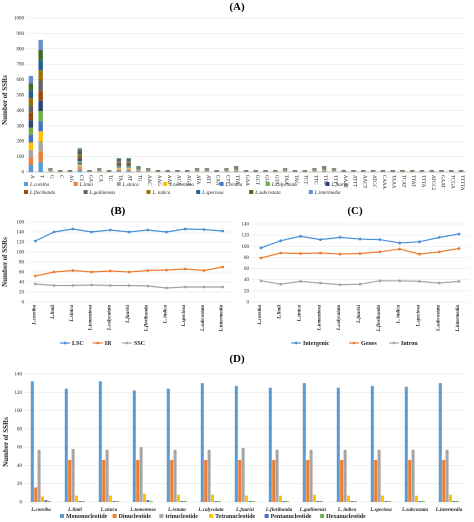 The height and width of the screenshot is (522, 474). Describe the element at coordinates (21, 65) in the screenshot. I see `y-tick-label: 700` at that location.